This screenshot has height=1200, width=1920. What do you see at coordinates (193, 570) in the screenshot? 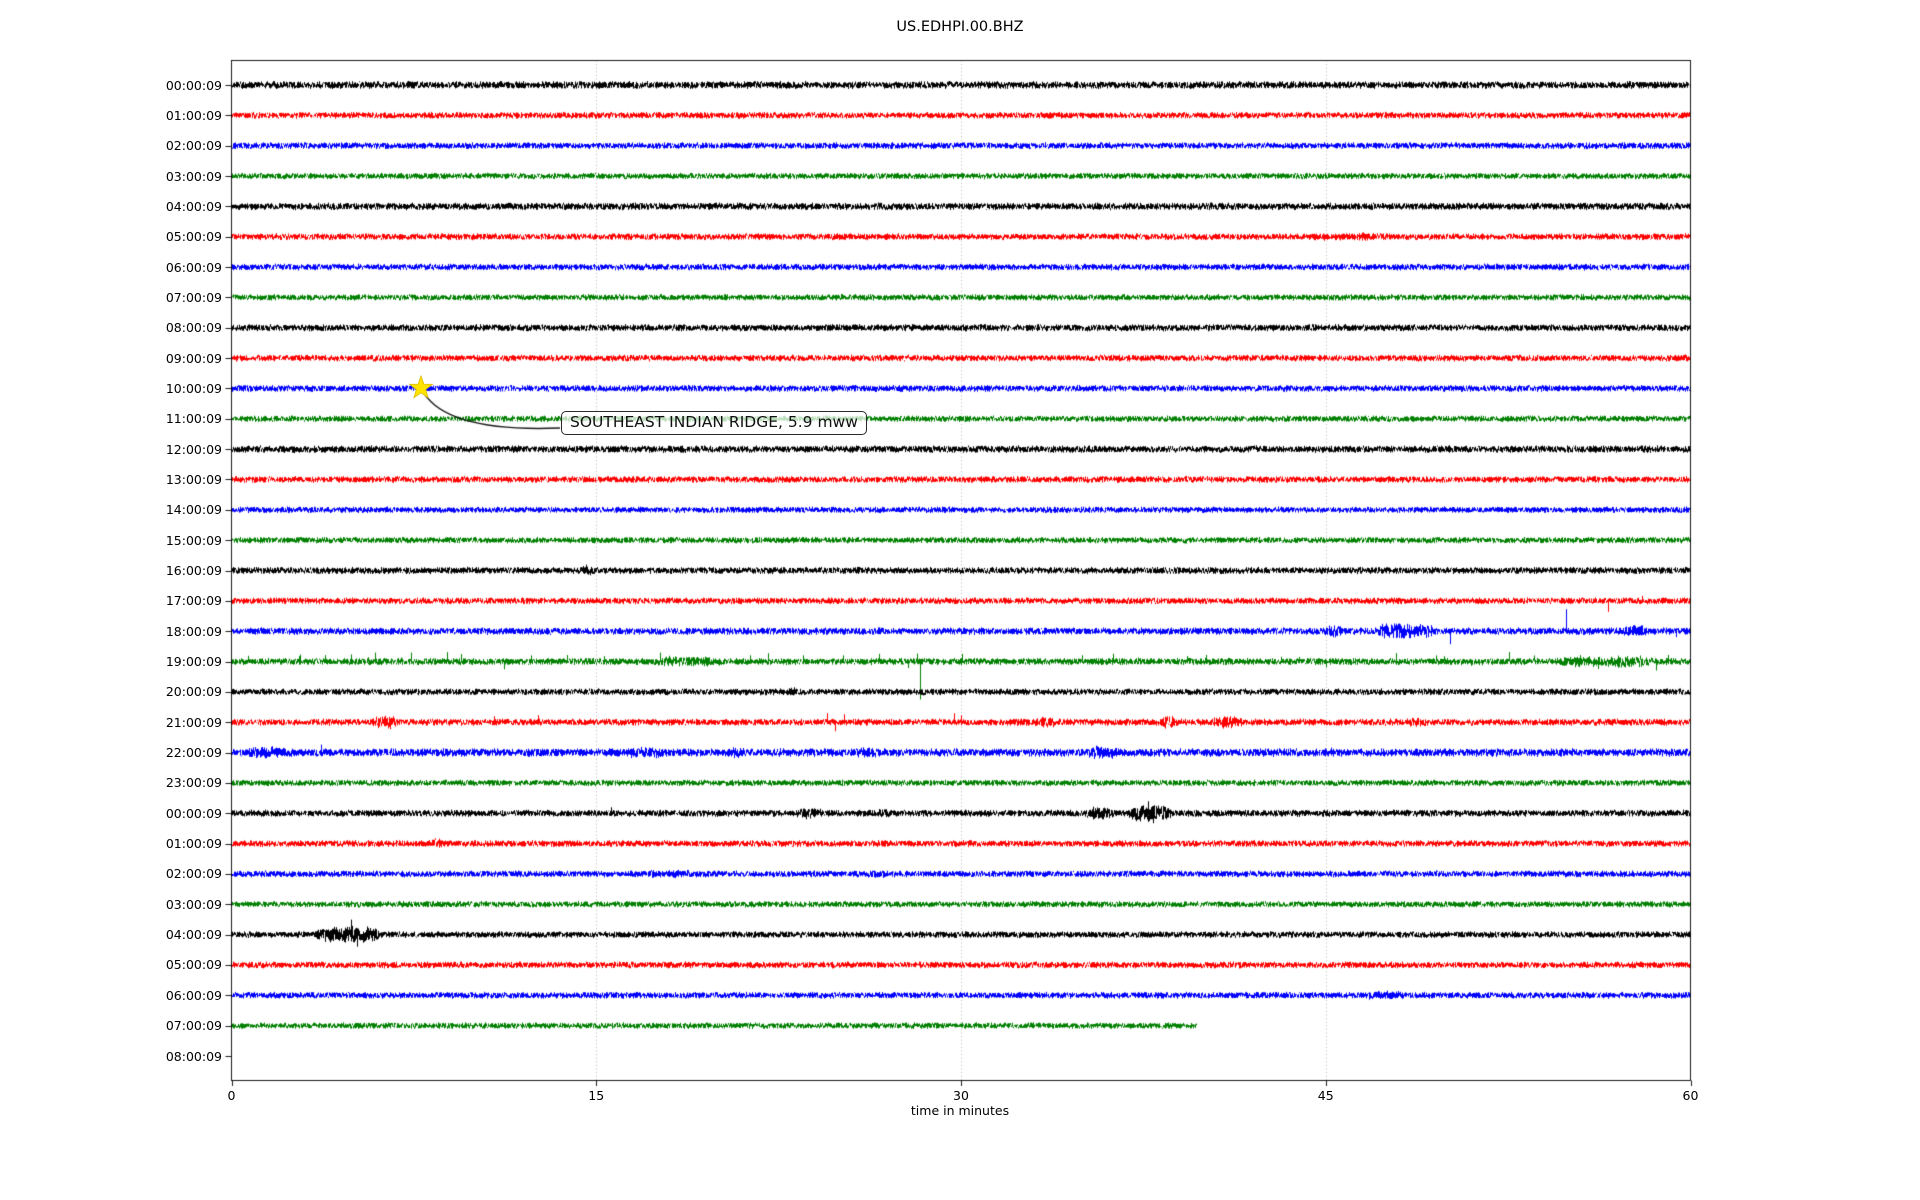
I see `y-tick-label: 16:00:09` at bounding box center [193, 570].